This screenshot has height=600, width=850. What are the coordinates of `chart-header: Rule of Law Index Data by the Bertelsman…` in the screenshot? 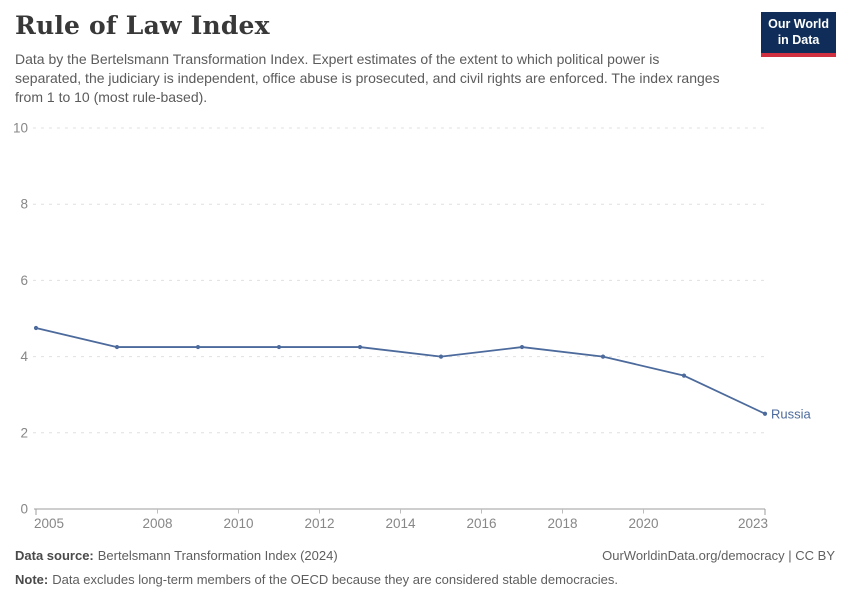 It's located at (382, 59).